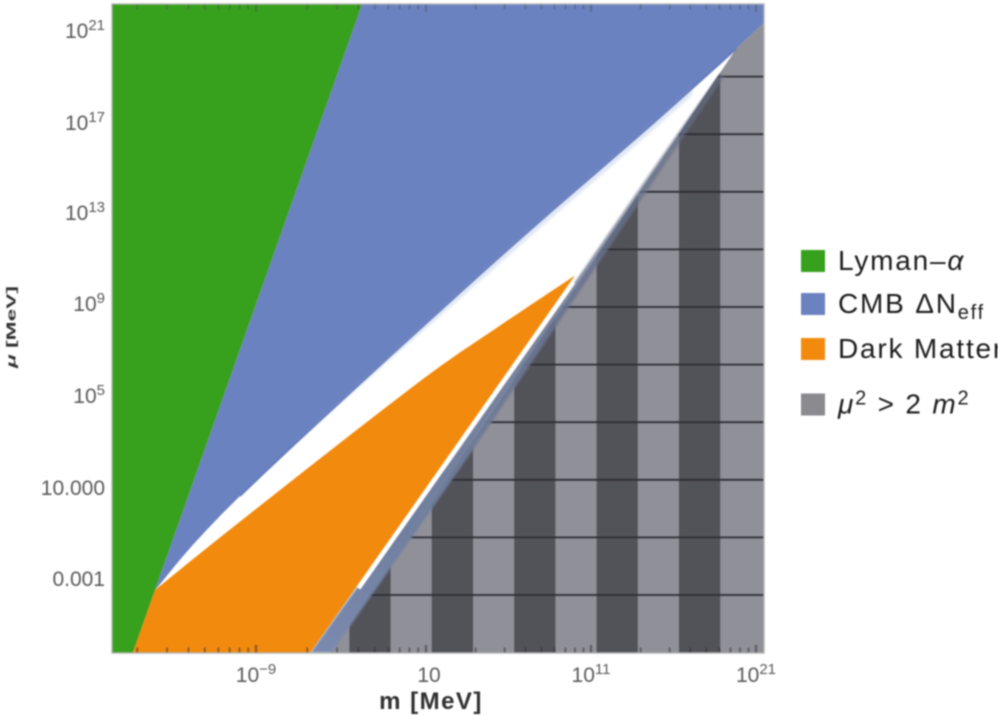 This screenshot has width=998, height=716. Describe the element at coordinates (89, 303) in the screenshot. I see `svg-text: 109` at that location.